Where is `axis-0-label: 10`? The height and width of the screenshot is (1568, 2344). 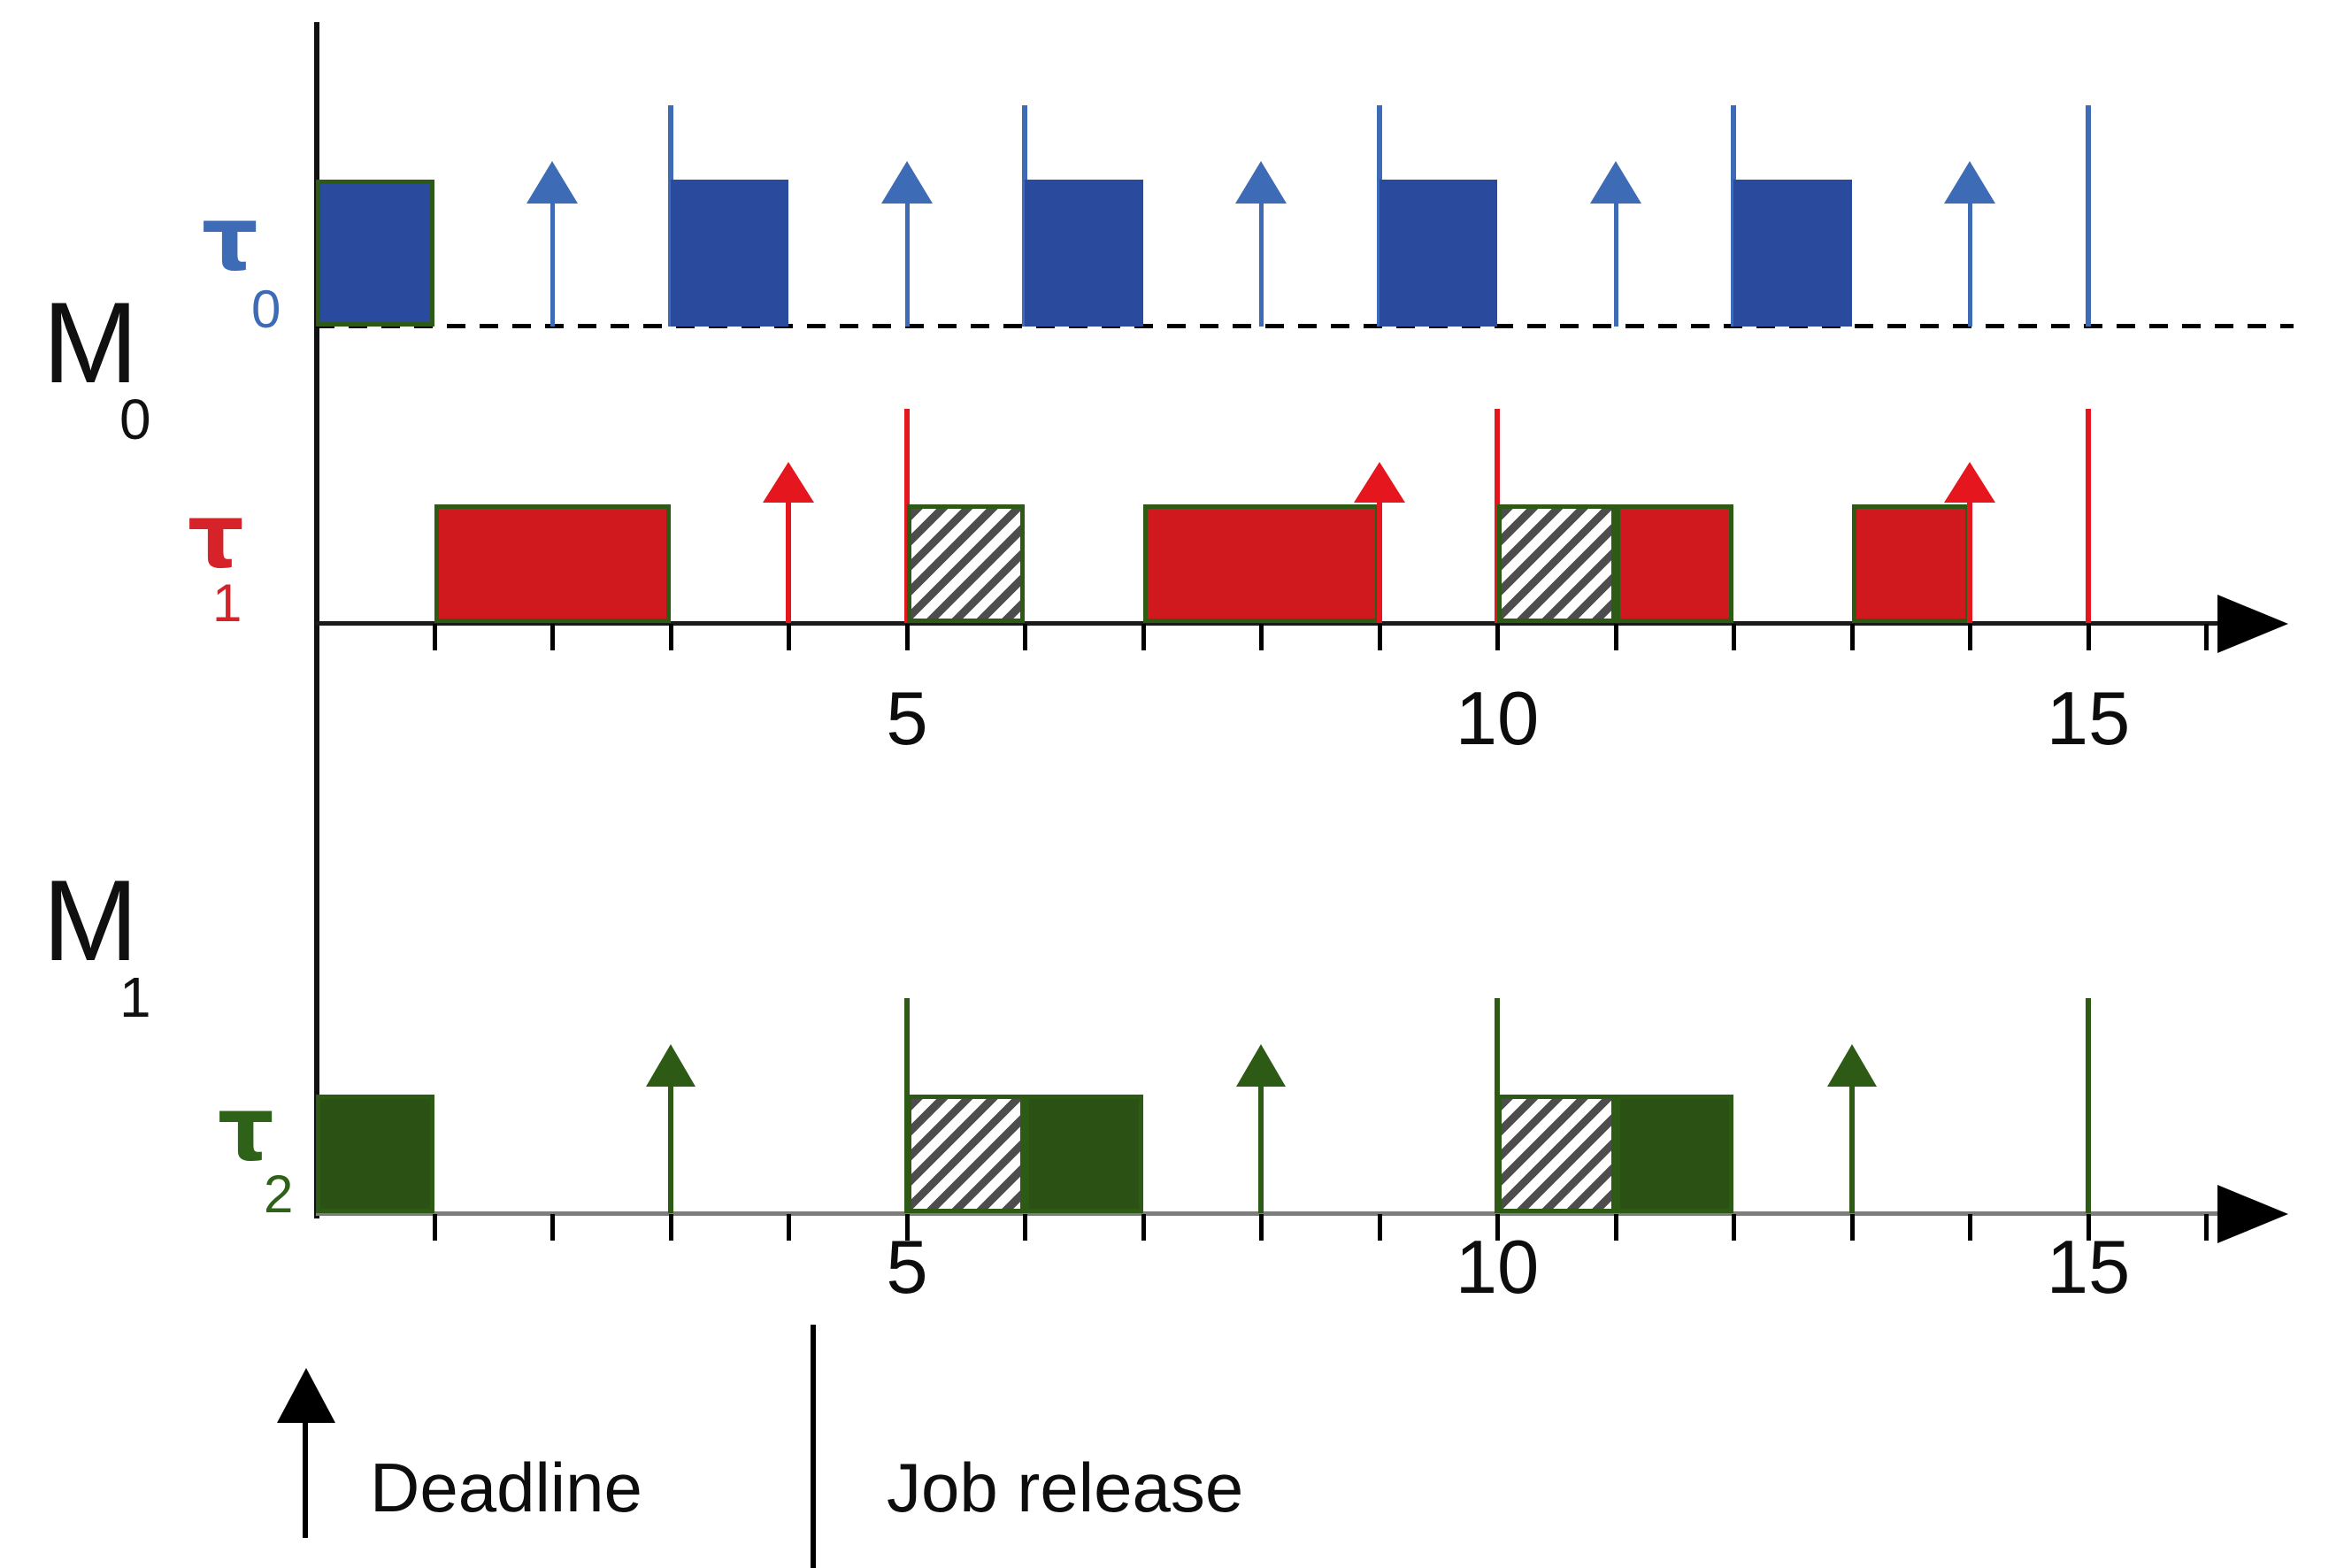
axis-0-label: 10 is located at coordinates (1497, 719).